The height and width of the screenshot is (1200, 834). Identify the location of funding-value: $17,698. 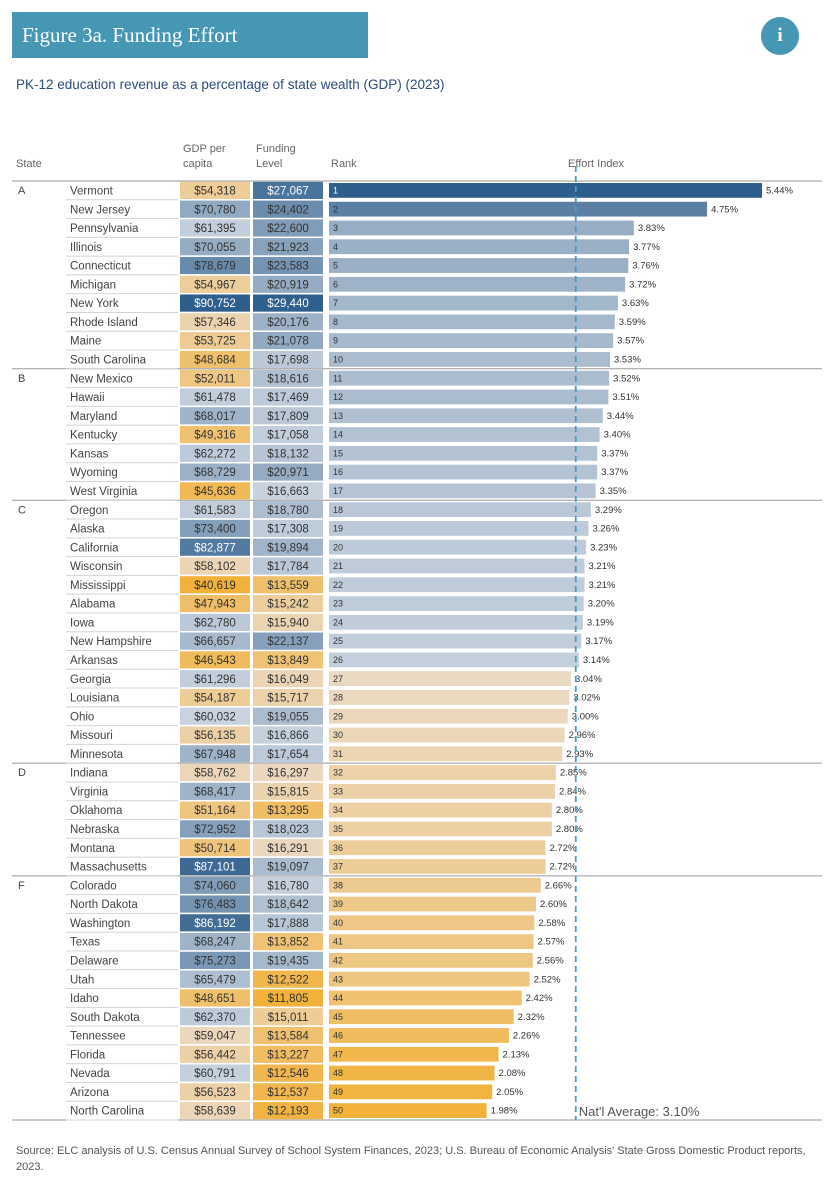
(288, 361).